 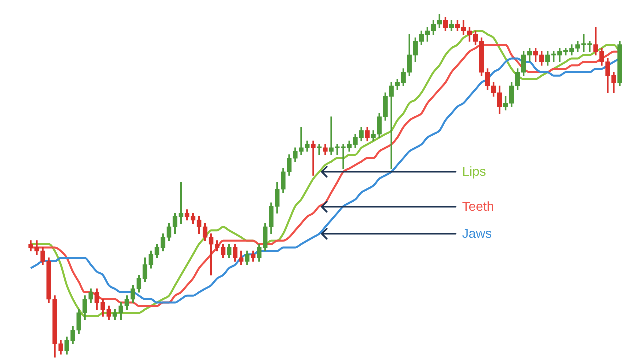 I want to click on text: Lips, so click(x=474, y=172).